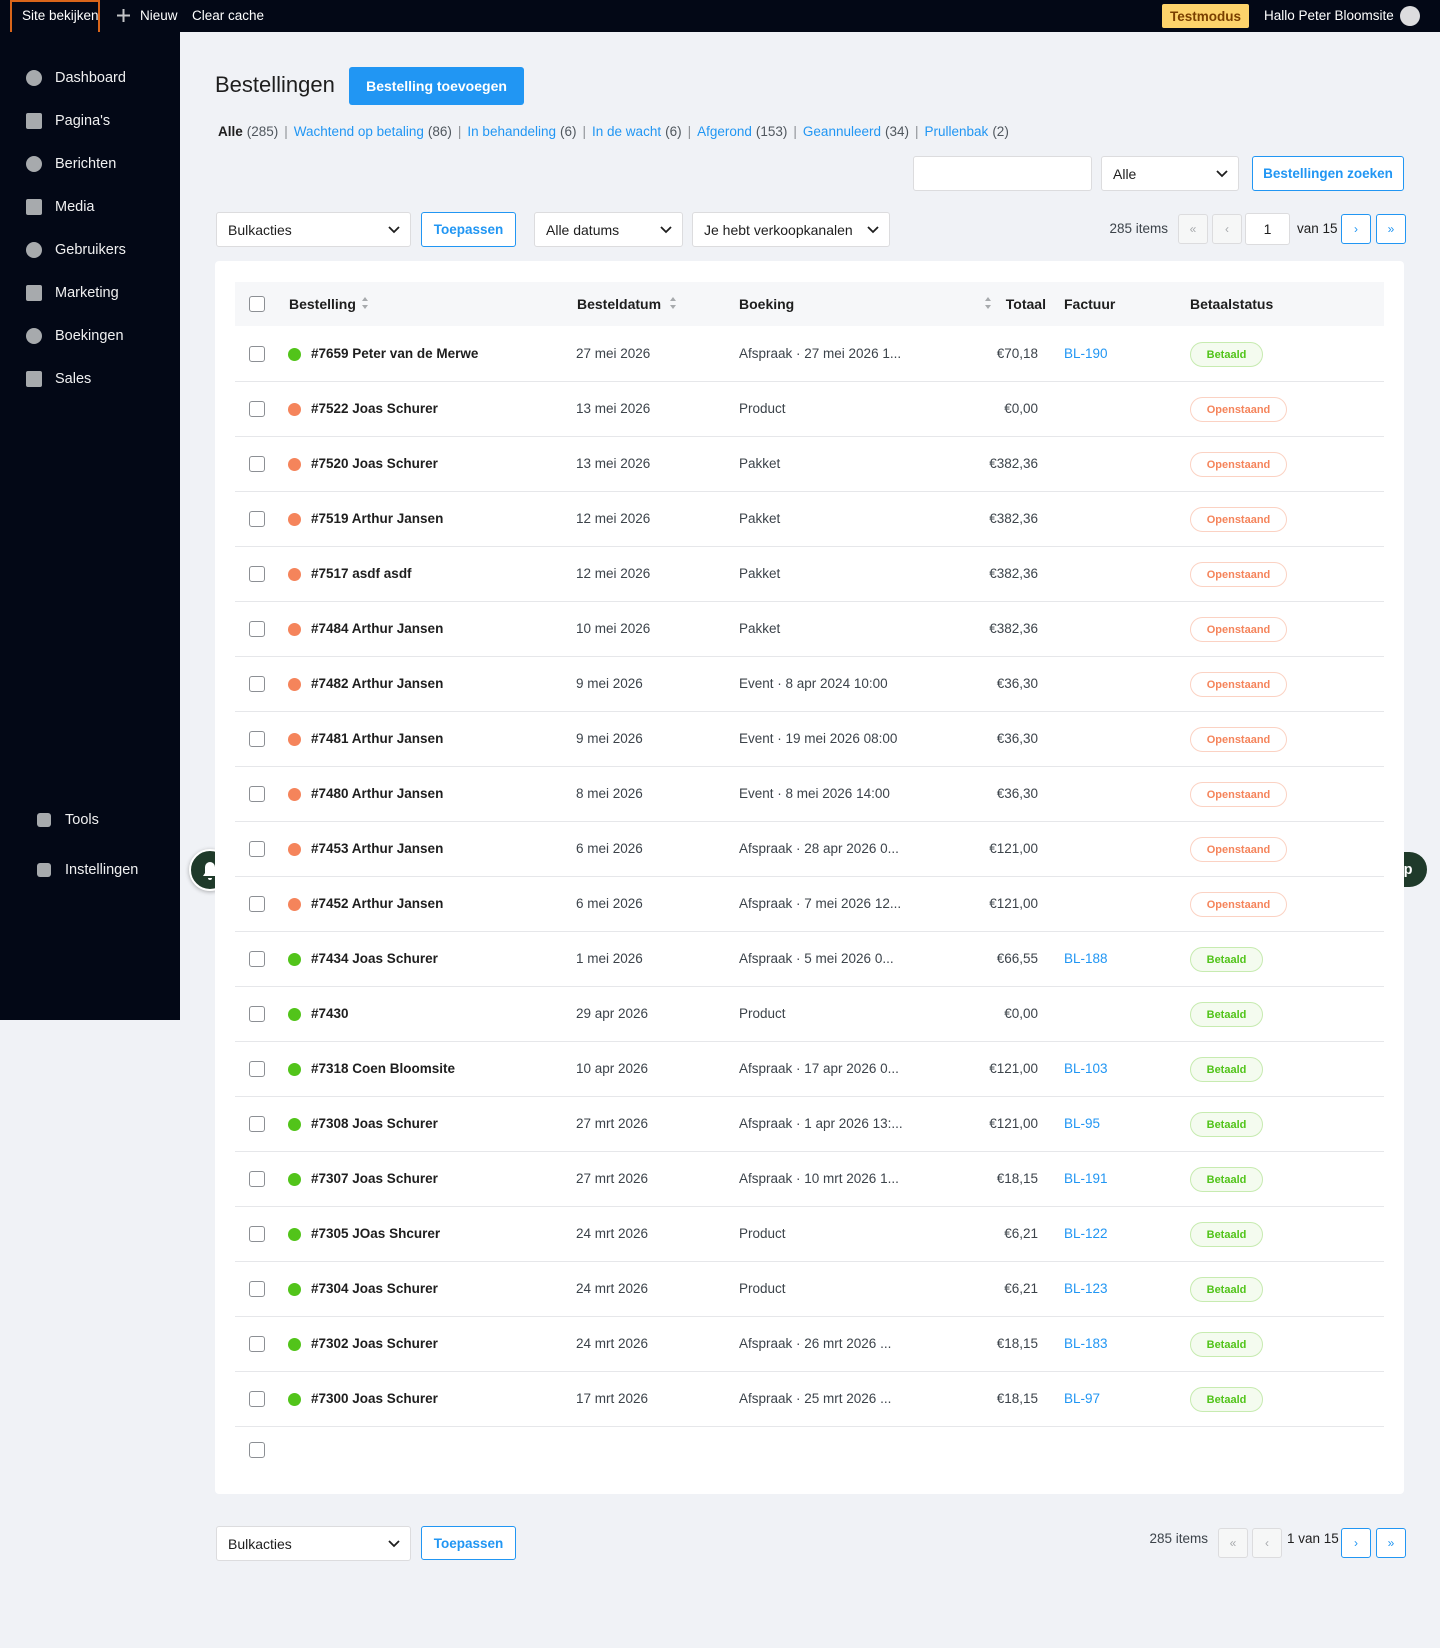 This screenshot has width=1440, height=1648. What do you see at coordinates (1082, 1398) in the screenshot?
I see `invoice-link: BL-97` at bounding box center [1082, 1398].